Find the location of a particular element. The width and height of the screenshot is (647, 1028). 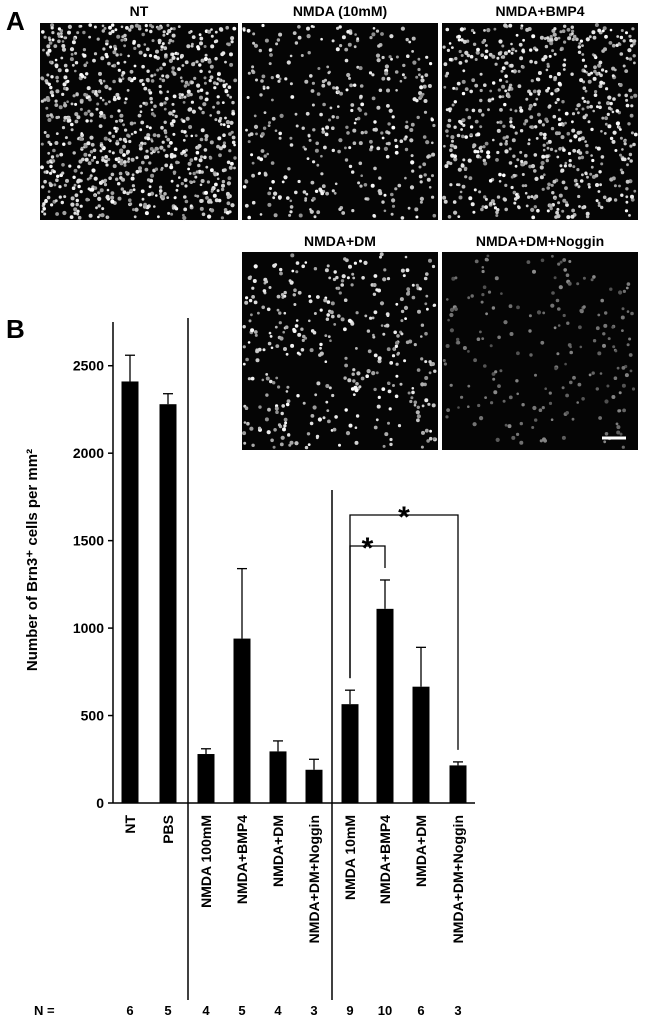

image-label: NMDA+BMP4 is located at coordinates (539, 11).